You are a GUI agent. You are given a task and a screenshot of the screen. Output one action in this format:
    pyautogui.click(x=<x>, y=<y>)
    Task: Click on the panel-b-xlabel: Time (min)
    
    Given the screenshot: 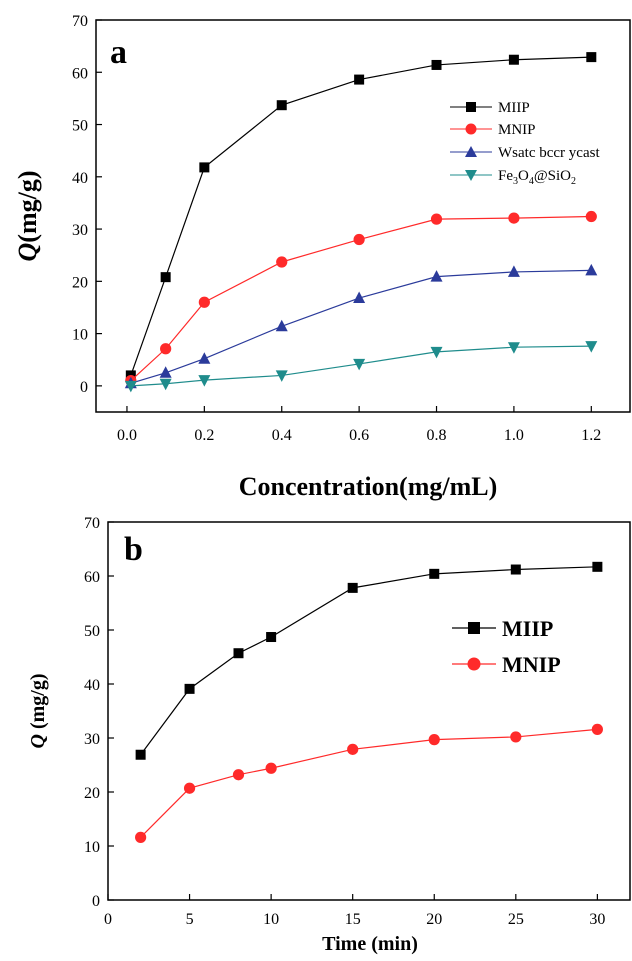 What is the action you would take?
    pyautogui.click(x=370, y=944)
    